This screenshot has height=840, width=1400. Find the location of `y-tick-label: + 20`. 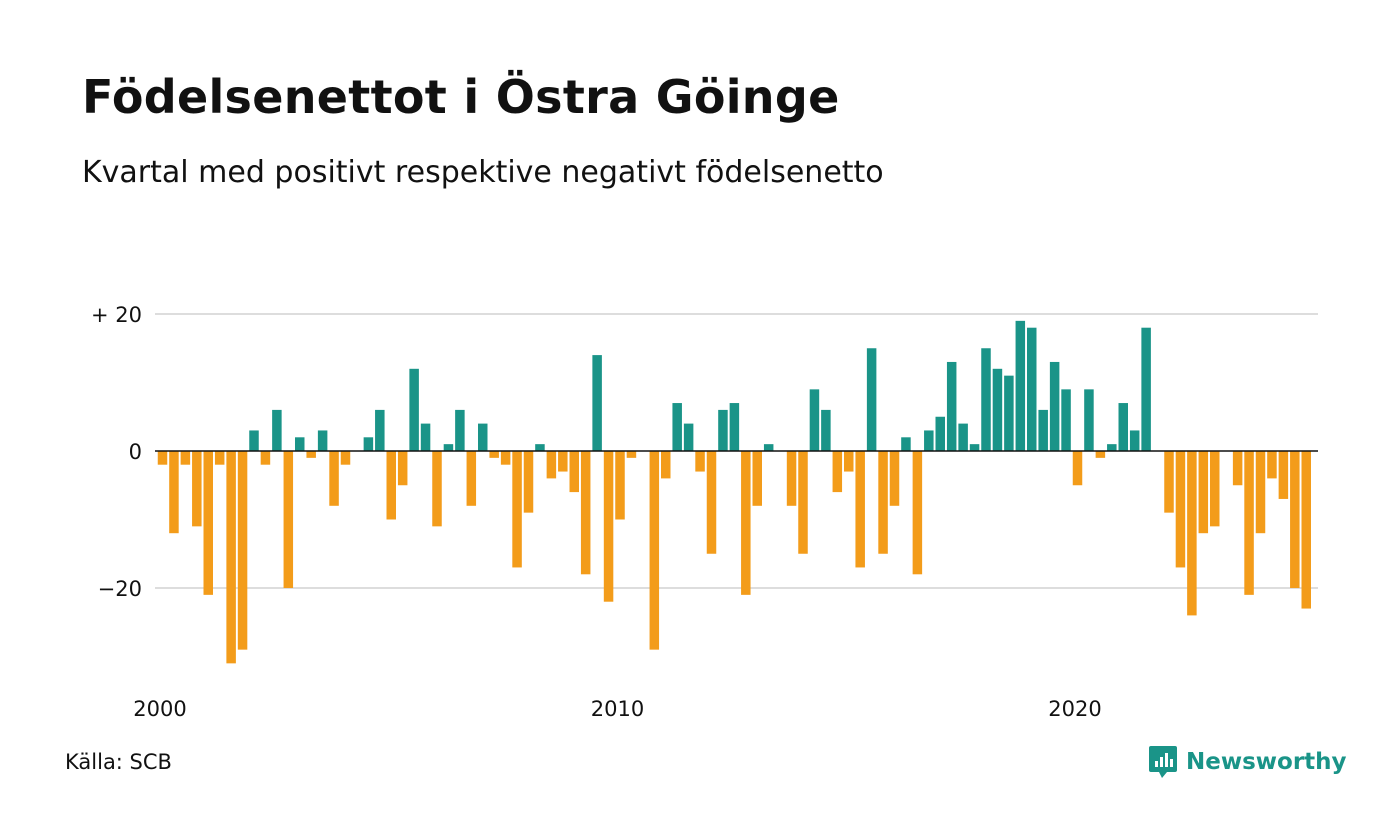

y-tick-label: + 20 is located at coordinates (116, 315).